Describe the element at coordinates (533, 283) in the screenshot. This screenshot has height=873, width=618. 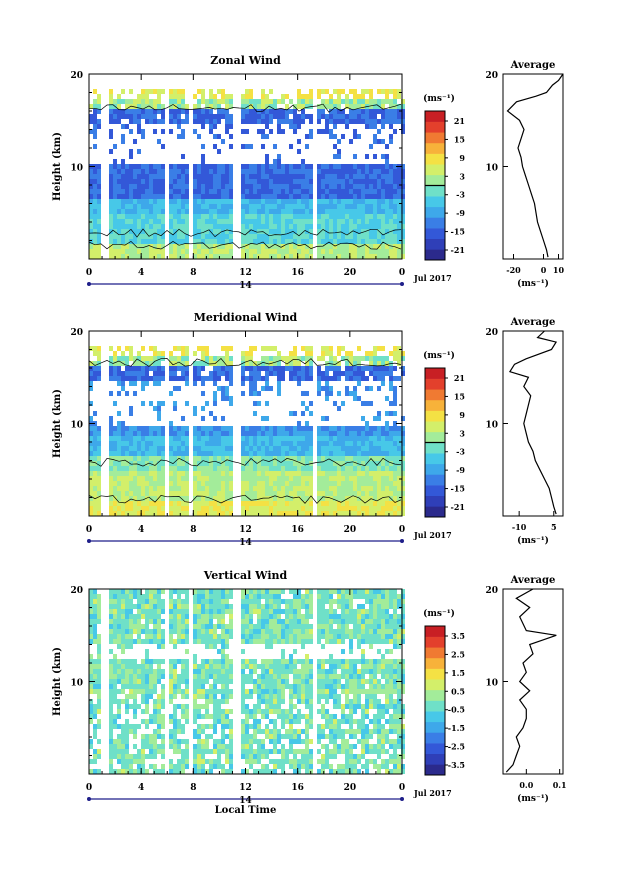
I see `avg-unit: (ms⁻¹)` at that location.